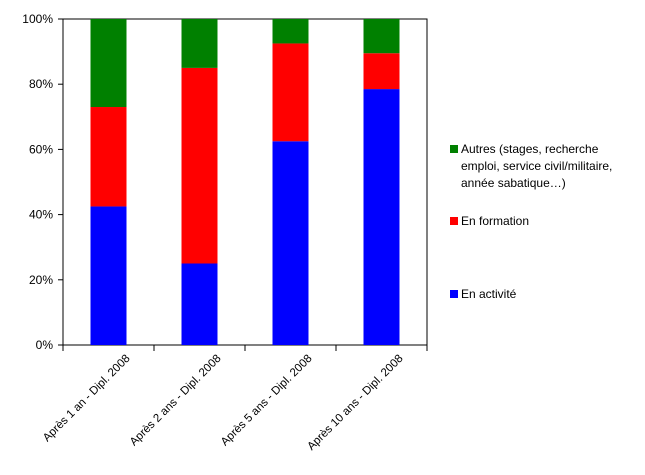  I want to click on x-tick-label: Après 10 ans - Dipl. 2008, so click(355, 403).